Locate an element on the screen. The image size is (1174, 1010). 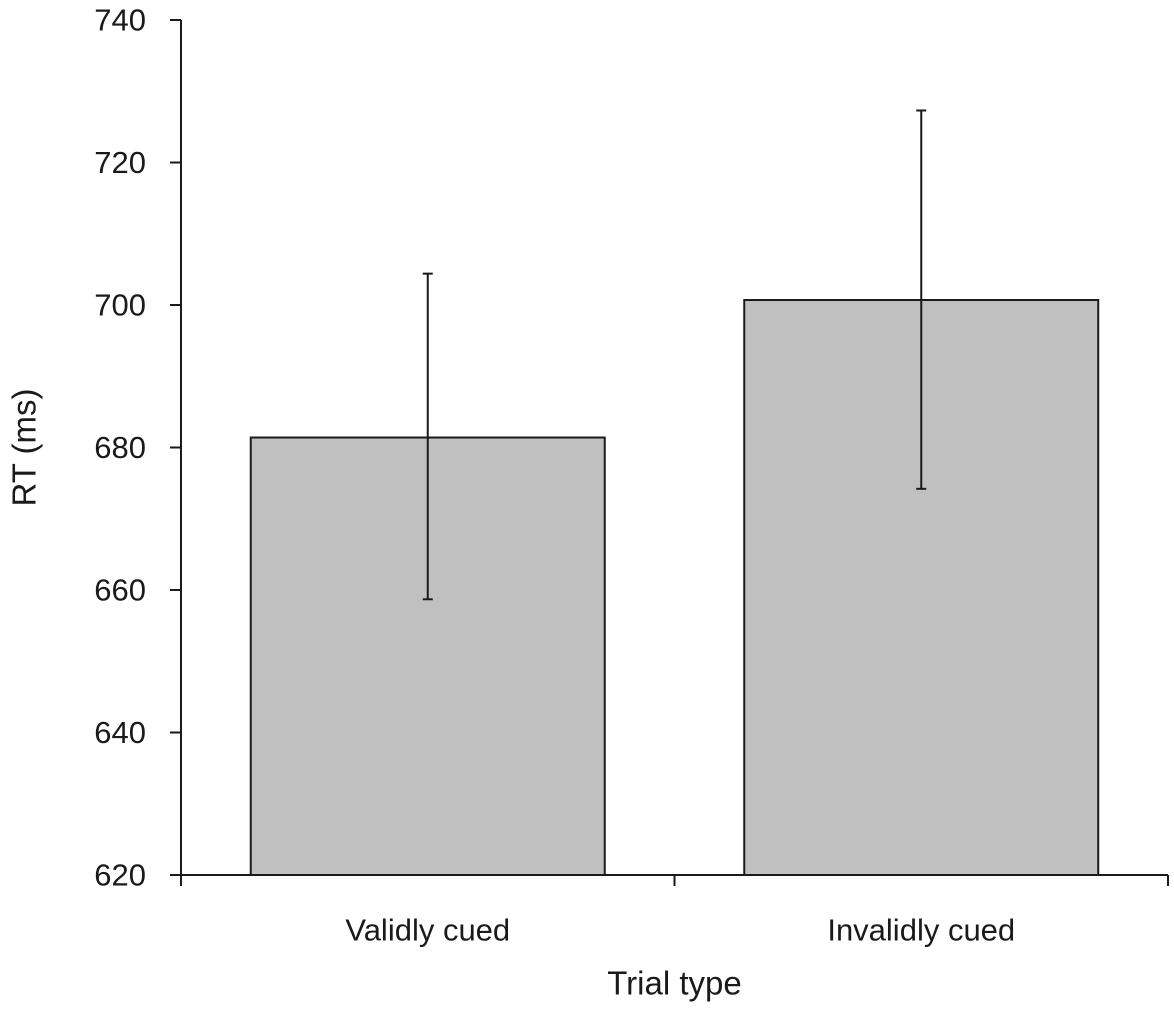
y-tick-label-620: 620 is located at coordinates (120, 875).